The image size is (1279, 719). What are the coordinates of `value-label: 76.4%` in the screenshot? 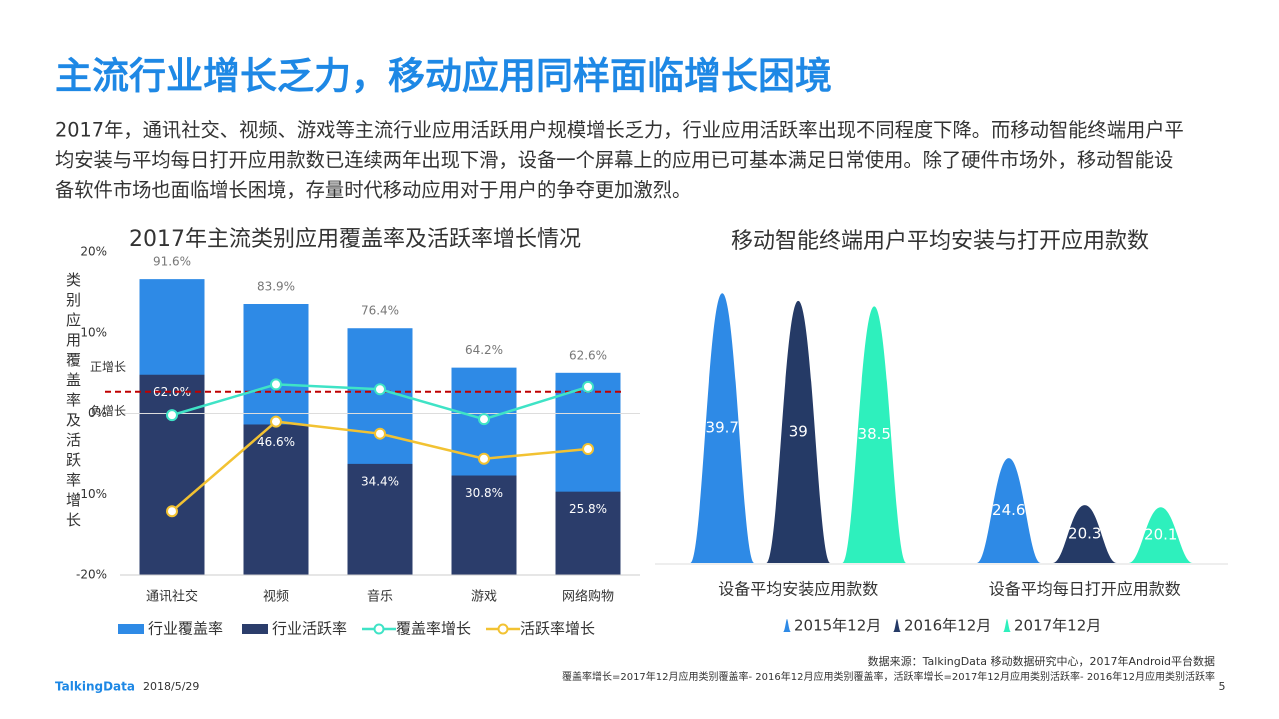 It's located at (380, 311).